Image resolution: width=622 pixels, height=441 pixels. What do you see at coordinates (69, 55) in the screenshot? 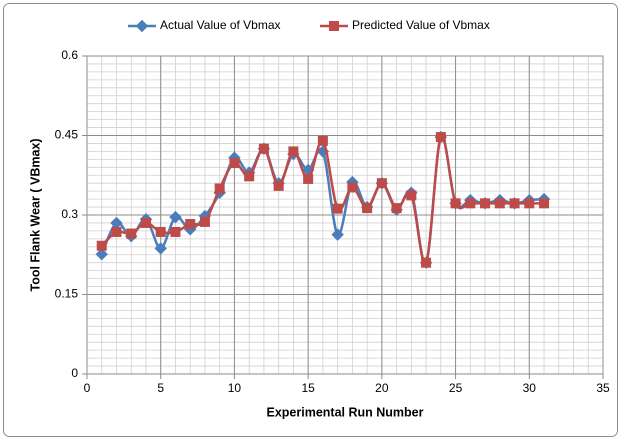
I see `y-tick-label: 0.6` at bounding box center [69, 55].